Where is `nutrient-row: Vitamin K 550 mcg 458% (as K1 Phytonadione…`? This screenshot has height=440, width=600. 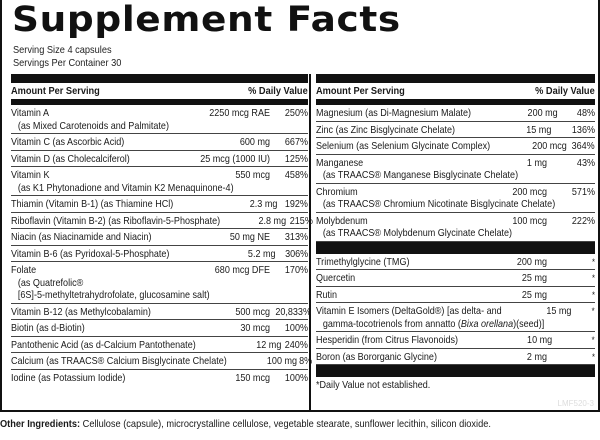 nutrient-row: Vitamin K 550 mcg 458% (as K1 Phytonadione… is located at coordinates (159, 181).